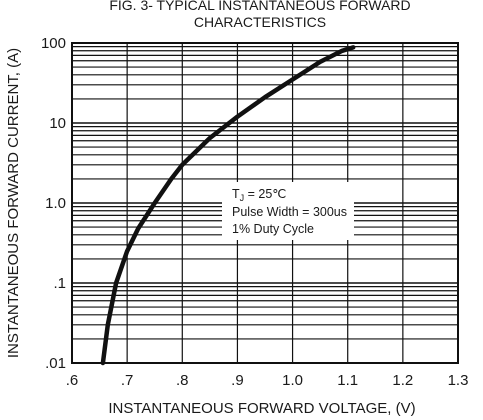 The width and height of the screenshot is (483, 420). Describe the element at coordinates (13, 203) in the screenshot. I see `y-axis-label: INSTANTANEOUS FORWARD CURRENT, (A)` at that location.